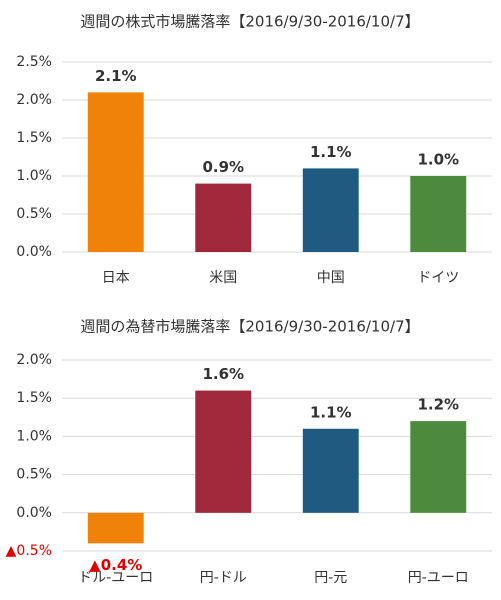 The height and width of the screenshot is (600, 501). What do you see at coordinates (223, 167) in the screenshot?
I see `value-label: 0.9%` at bounding box center [223, 167].